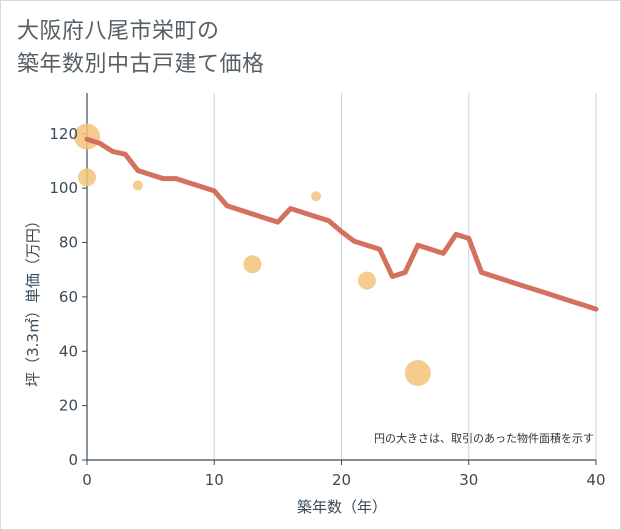 The image size is (621, 530). Describe the element at coordinates (214, 480) in the screenshot. I see `x-tick-label-10: 10` at that location.